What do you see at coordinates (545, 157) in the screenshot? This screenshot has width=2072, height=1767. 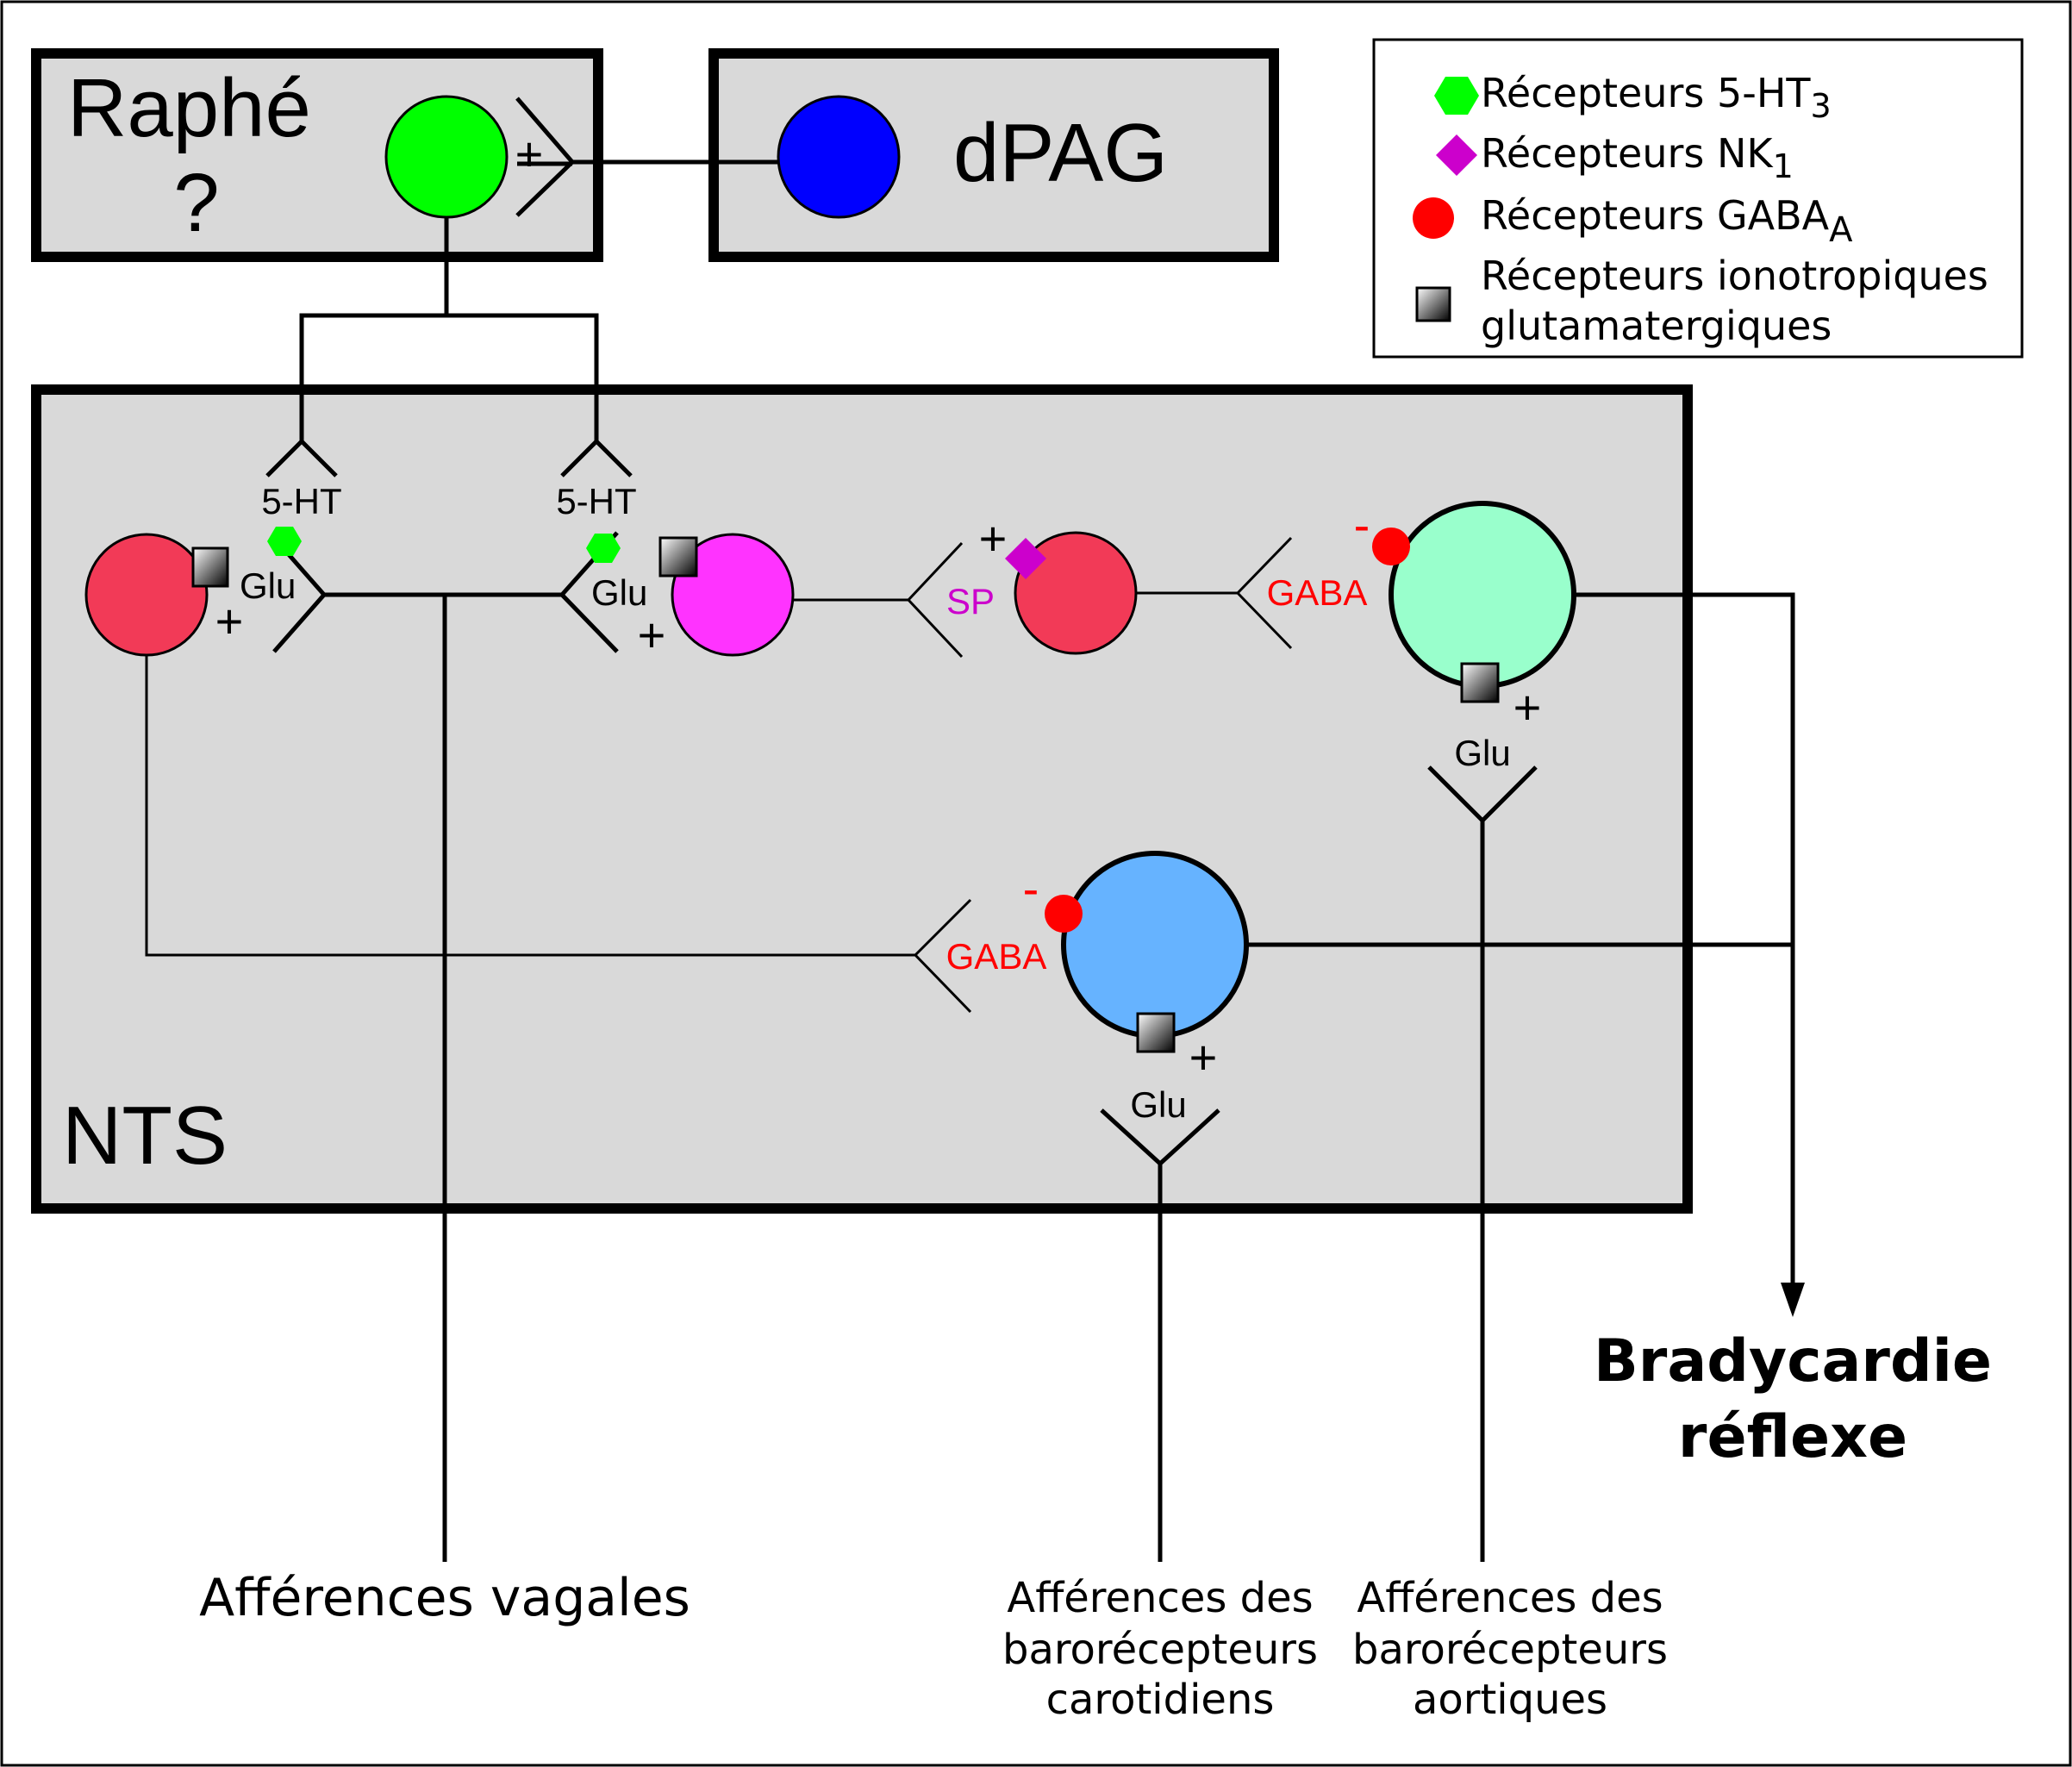 I see `dpag-synapse-terminal` at bounding box center [545, 157].